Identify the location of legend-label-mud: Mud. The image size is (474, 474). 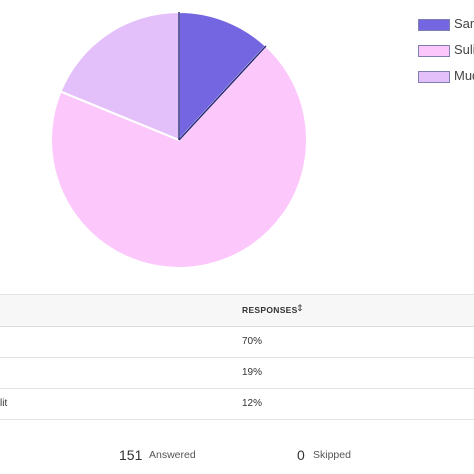
(464, 75).